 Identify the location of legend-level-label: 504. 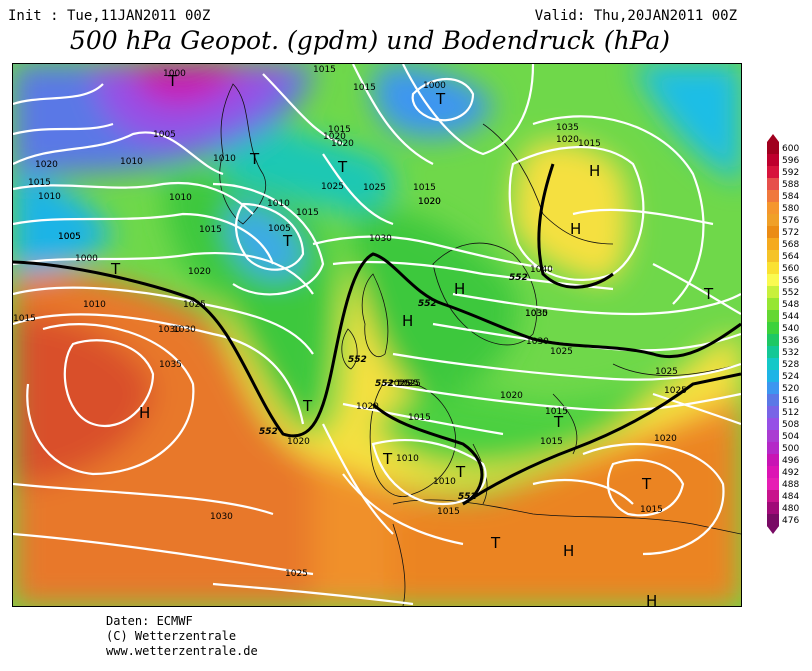
(790, 437).